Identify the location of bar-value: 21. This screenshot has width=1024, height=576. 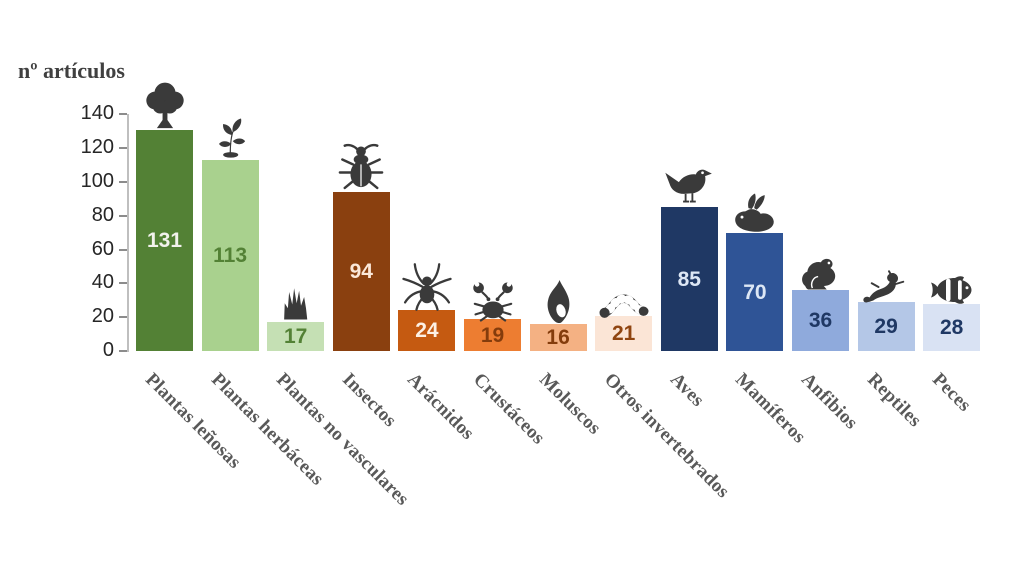
(624, 333).